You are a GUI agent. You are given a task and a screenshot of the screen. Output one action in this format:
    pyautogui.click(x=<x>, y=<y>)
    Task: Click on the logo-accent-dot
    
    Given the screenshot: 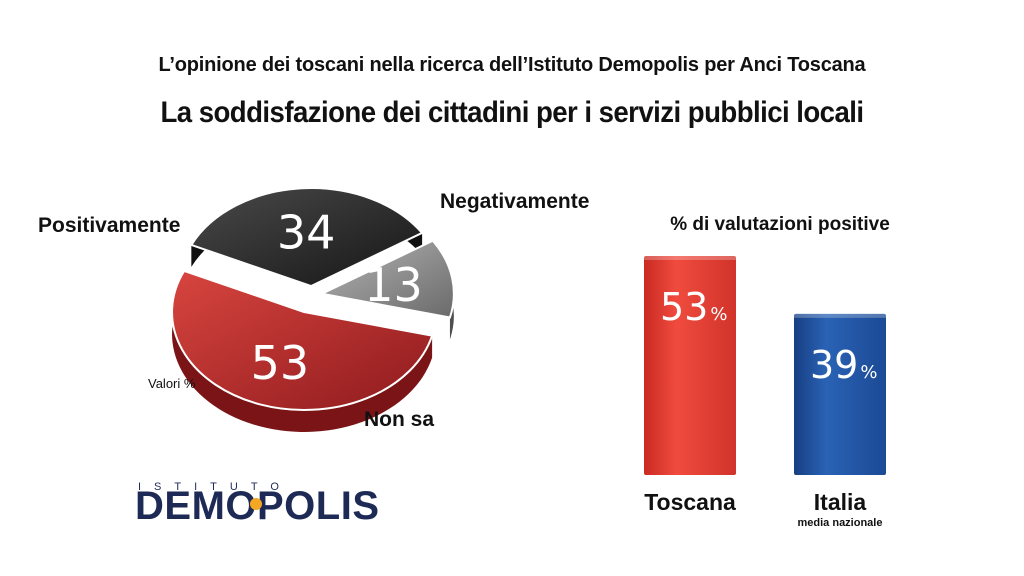 What is the action you would take?
    pyautogui.click(x=256, y=504)
    